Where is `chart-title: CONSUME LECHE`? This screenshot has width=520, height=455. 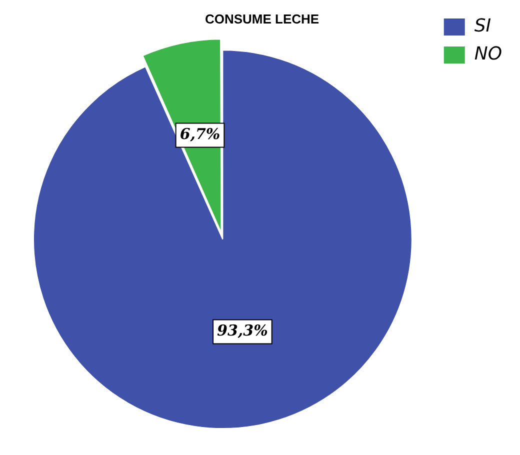
chart-title: CONSUME LECHE is located at coordinates (262, 18).